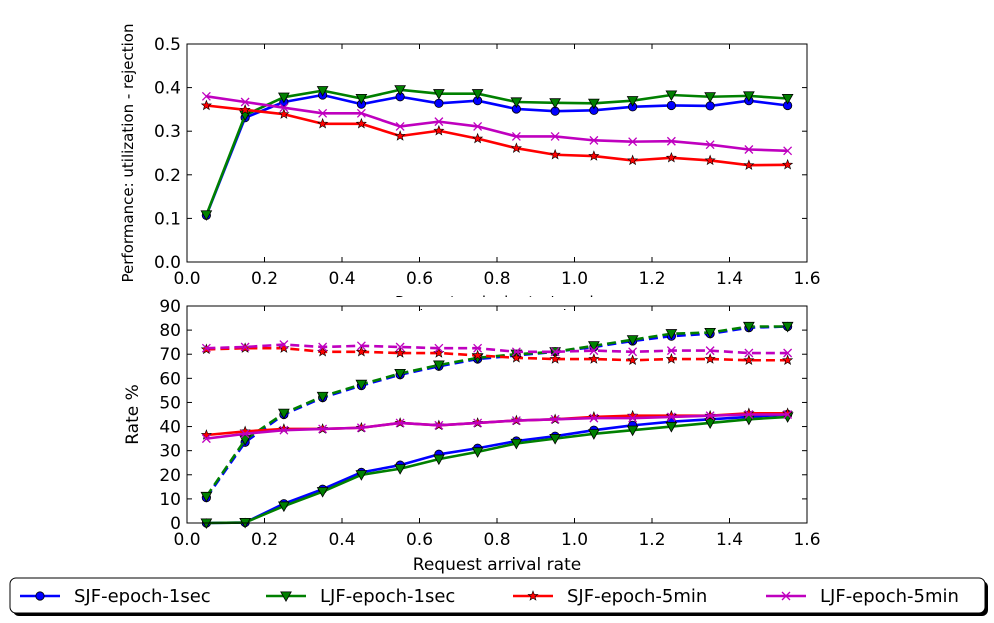 This screenshot has width=994, height=623. What do you see at coordinates (170, 379) in the screenshot?
I see `y-tick-label: 60` at bounding box center [170, 379].